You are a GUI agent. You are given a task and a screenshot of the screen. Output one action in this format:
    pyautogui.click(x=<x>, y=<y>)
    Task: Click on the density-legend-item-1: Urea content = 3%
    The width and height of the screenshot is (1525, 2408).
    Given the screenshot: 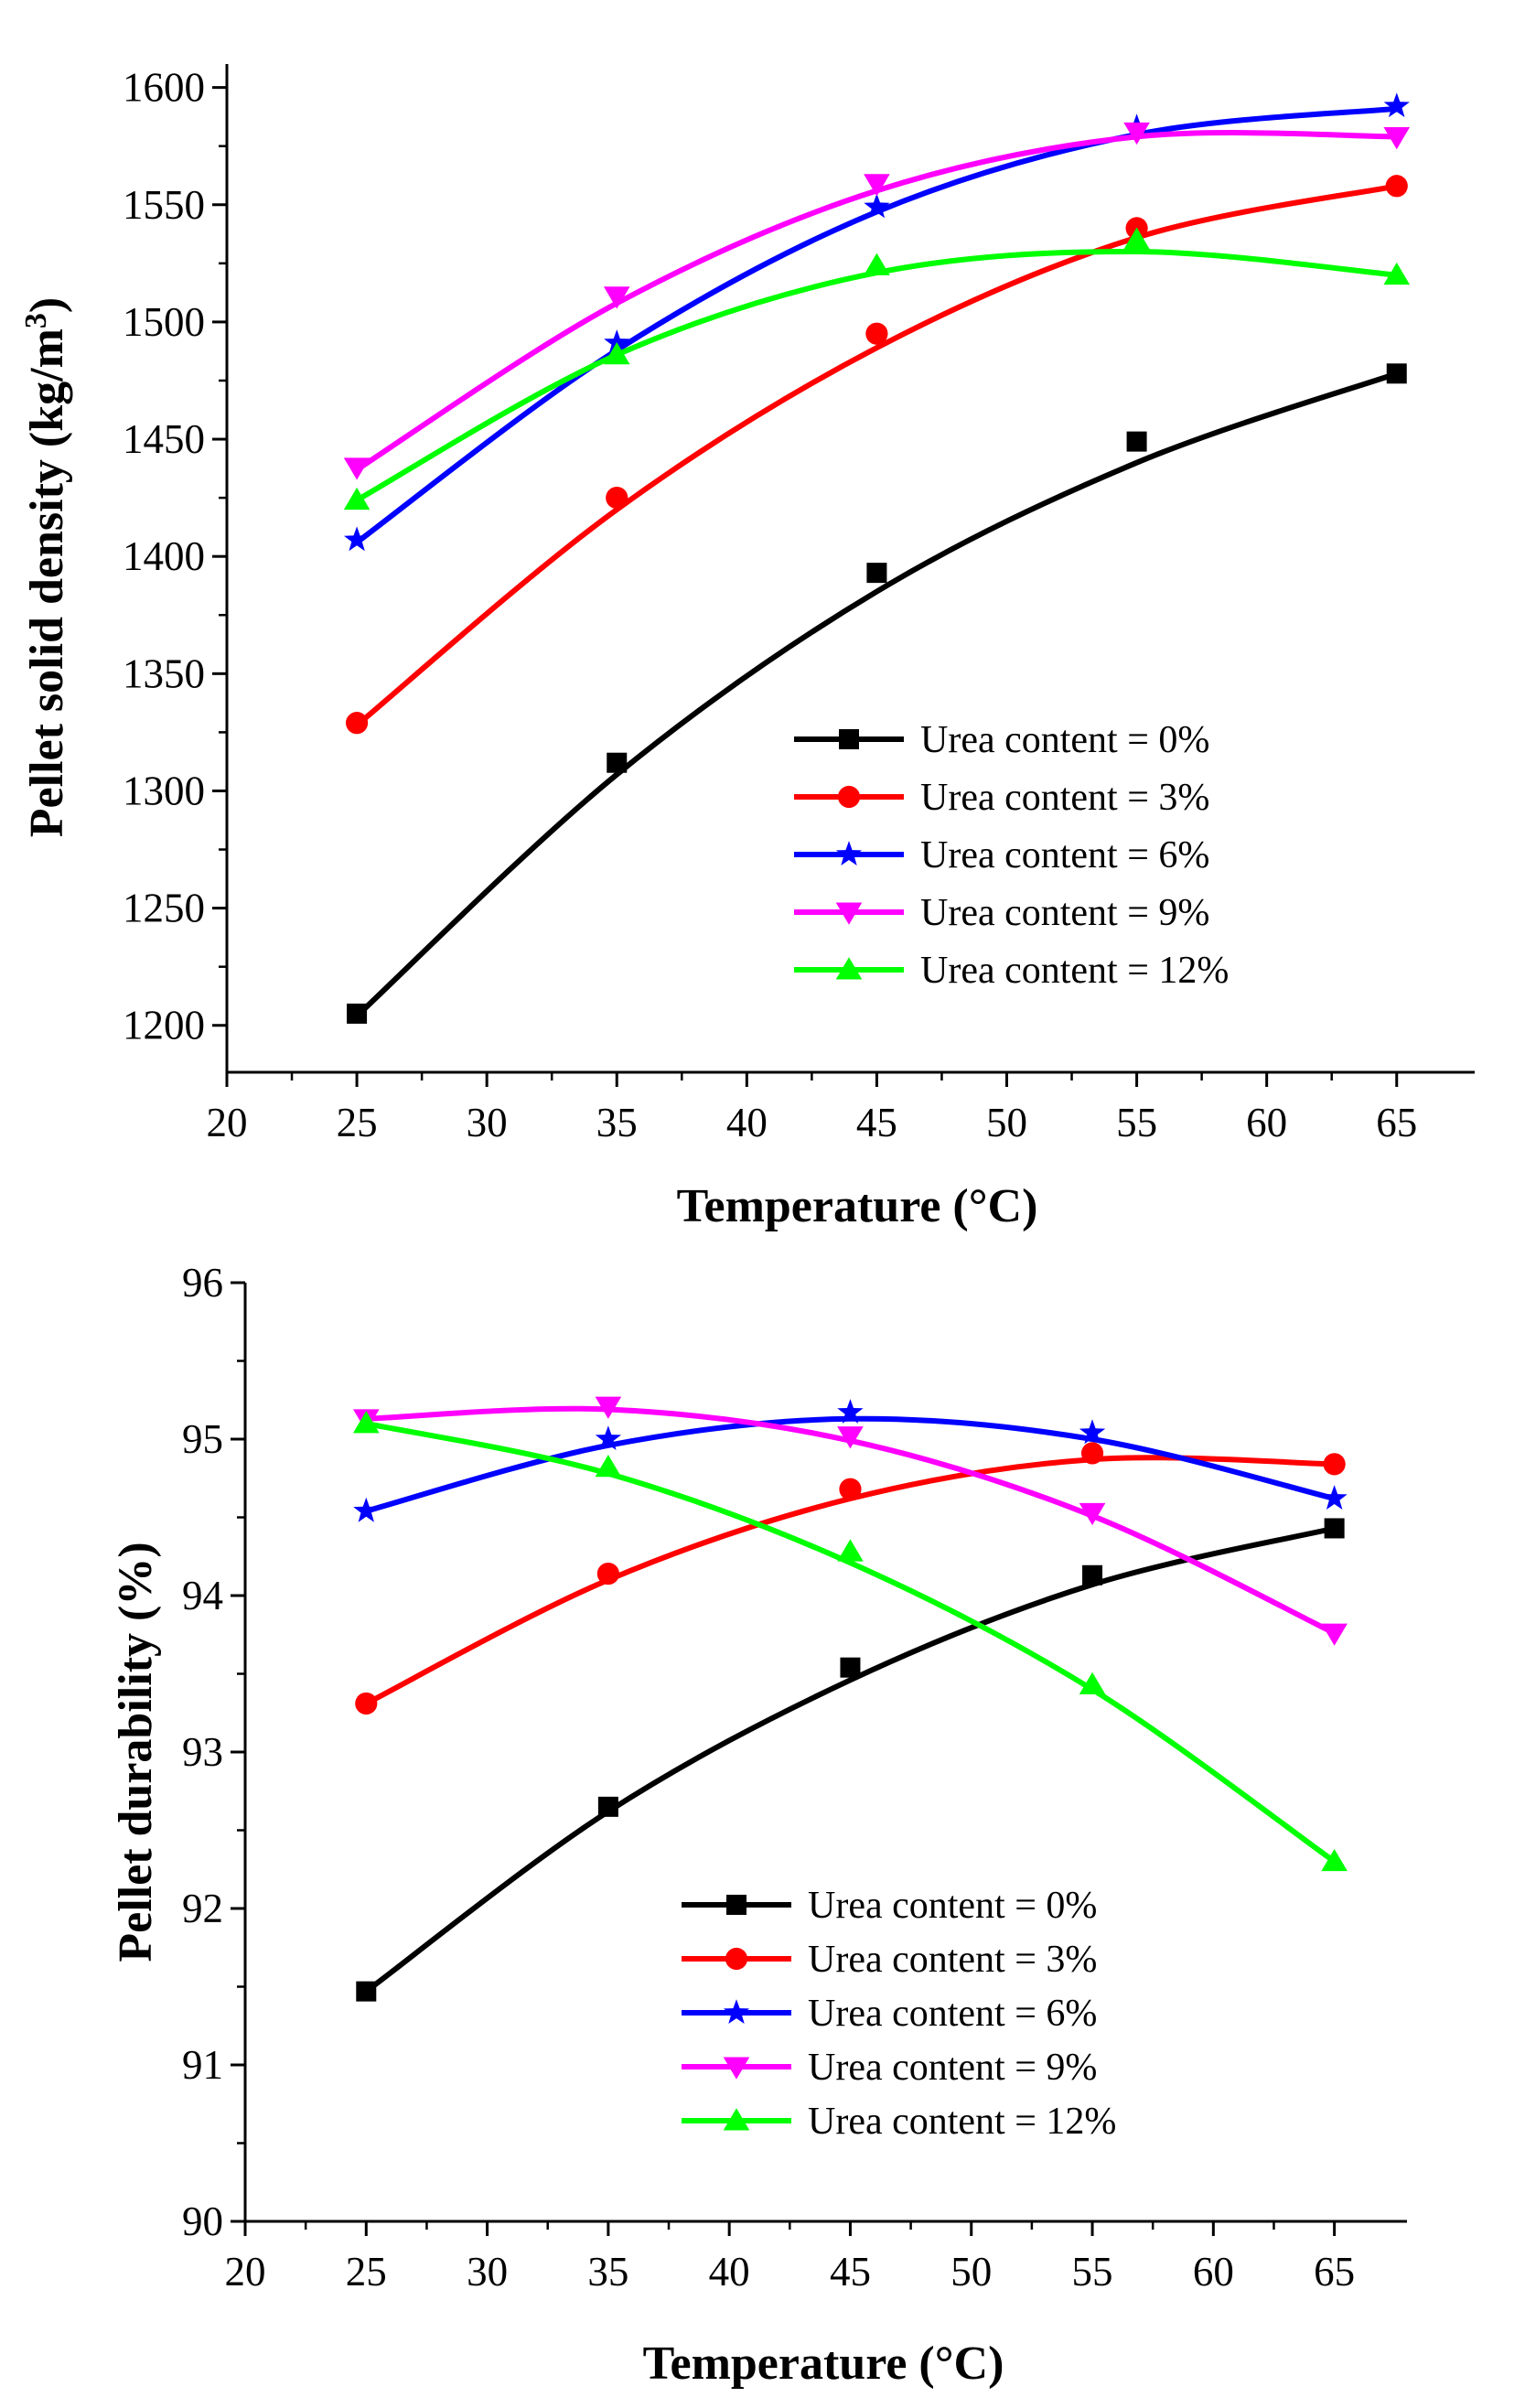 What is the action you would take?
    pyautogui.click(x=1001, y=798)
    